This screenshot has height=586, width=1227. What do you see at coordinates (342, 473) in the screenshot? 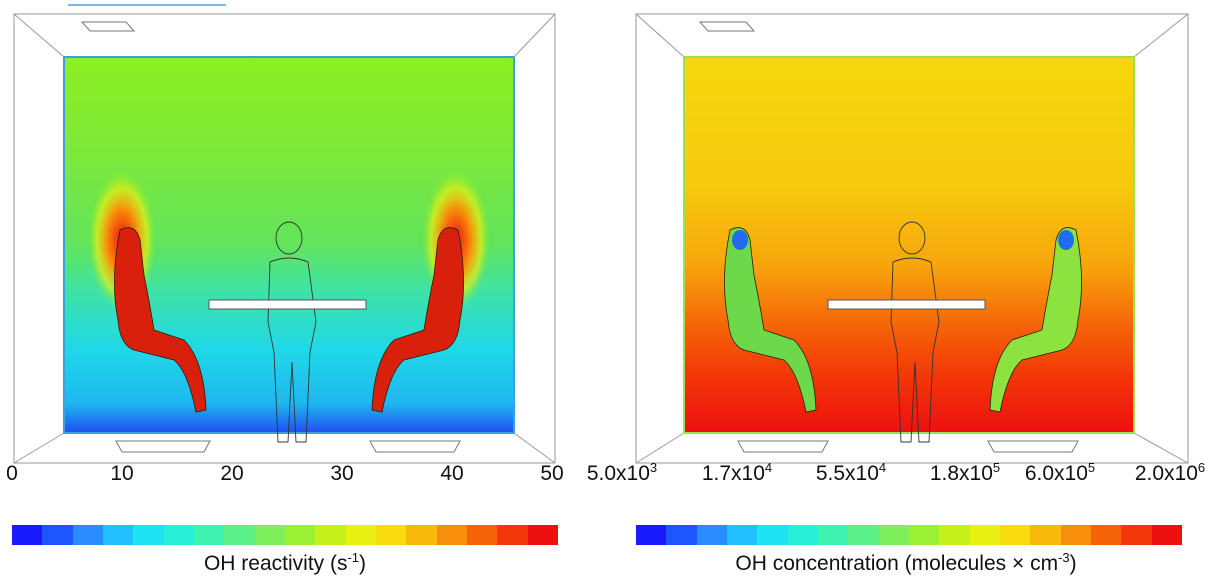
I see `reactivity-tick: 30` at bounding box center [342, 473].